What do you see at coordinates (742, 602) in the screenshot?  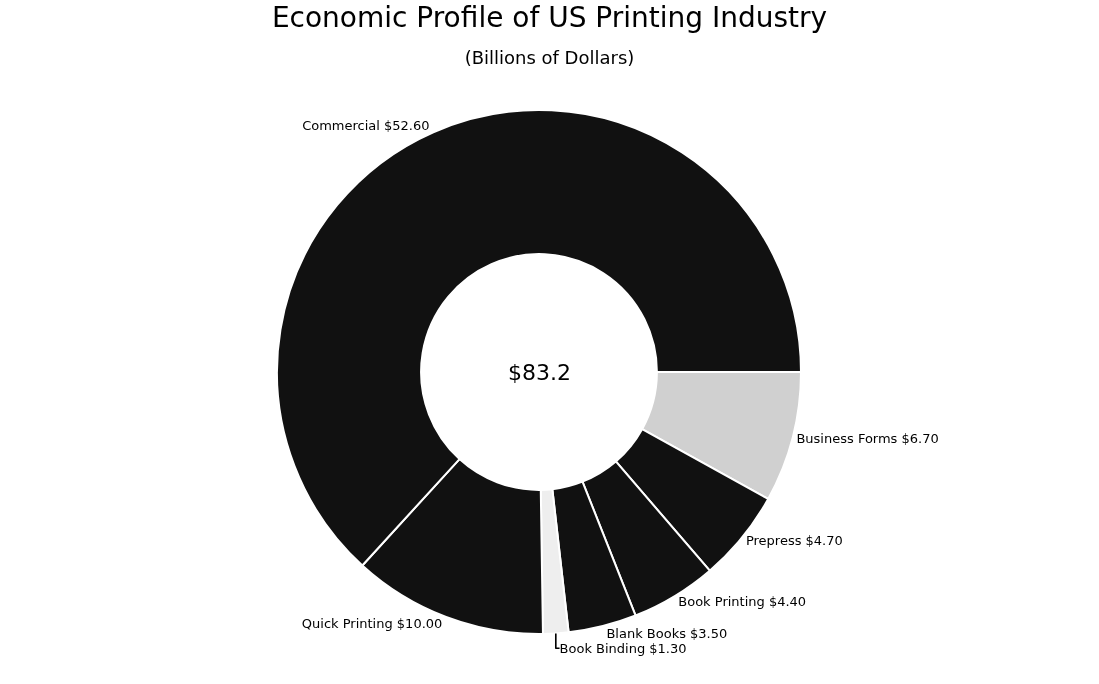 I see `slice-label: Book Printing $4.40` at bounding box center [742, 602].